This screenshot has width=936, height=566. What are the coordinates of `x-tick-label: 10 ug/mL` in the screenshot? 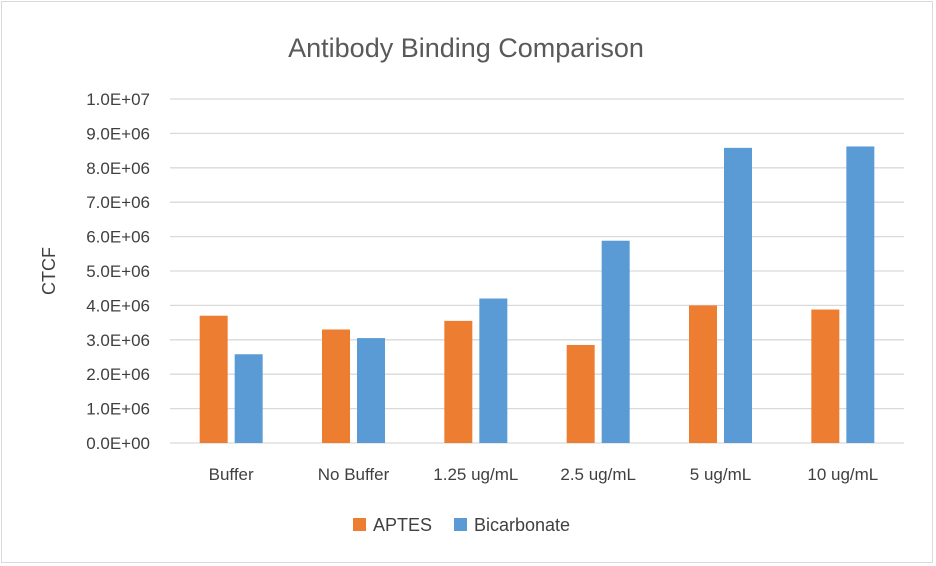 It's located at (842, 474).